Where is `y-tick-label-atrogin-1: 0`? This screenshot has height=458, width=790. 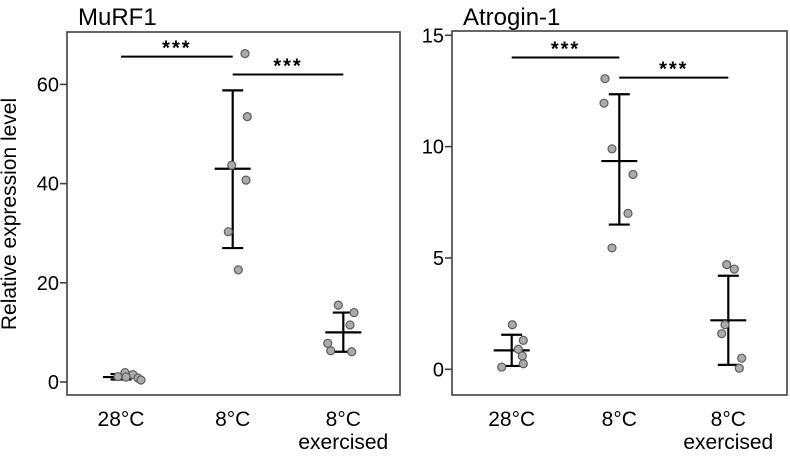
y-tick-label-atrogin-1: 0 is located at coordinates (438, 370).